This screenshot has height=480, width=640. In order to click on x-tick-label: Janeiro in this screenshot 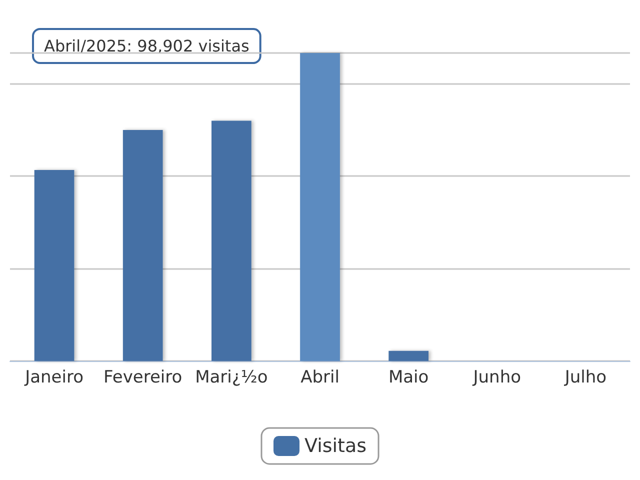, I will do `click(54, 378)`.